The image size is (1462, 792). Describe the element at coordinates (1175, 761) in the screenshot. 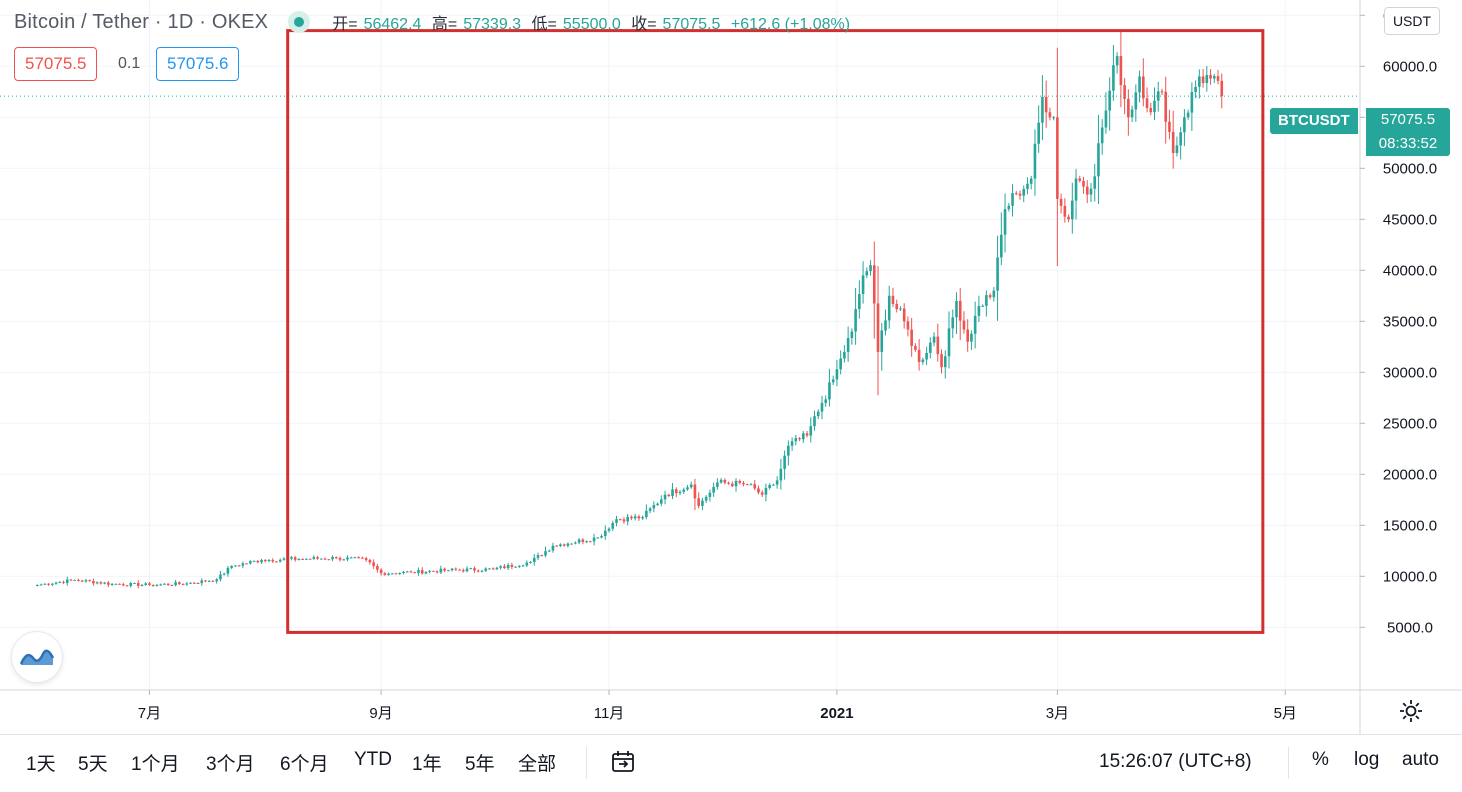

I see `timezone-clock: 15:26:07 (UTC+8)` at that location.